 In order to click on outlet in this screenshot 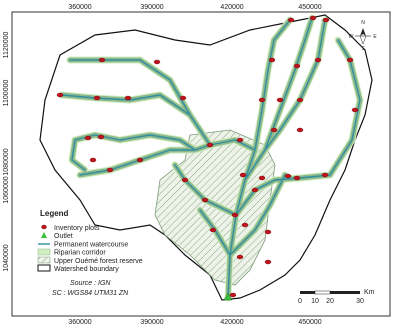, I will do `click(228, 296)`.